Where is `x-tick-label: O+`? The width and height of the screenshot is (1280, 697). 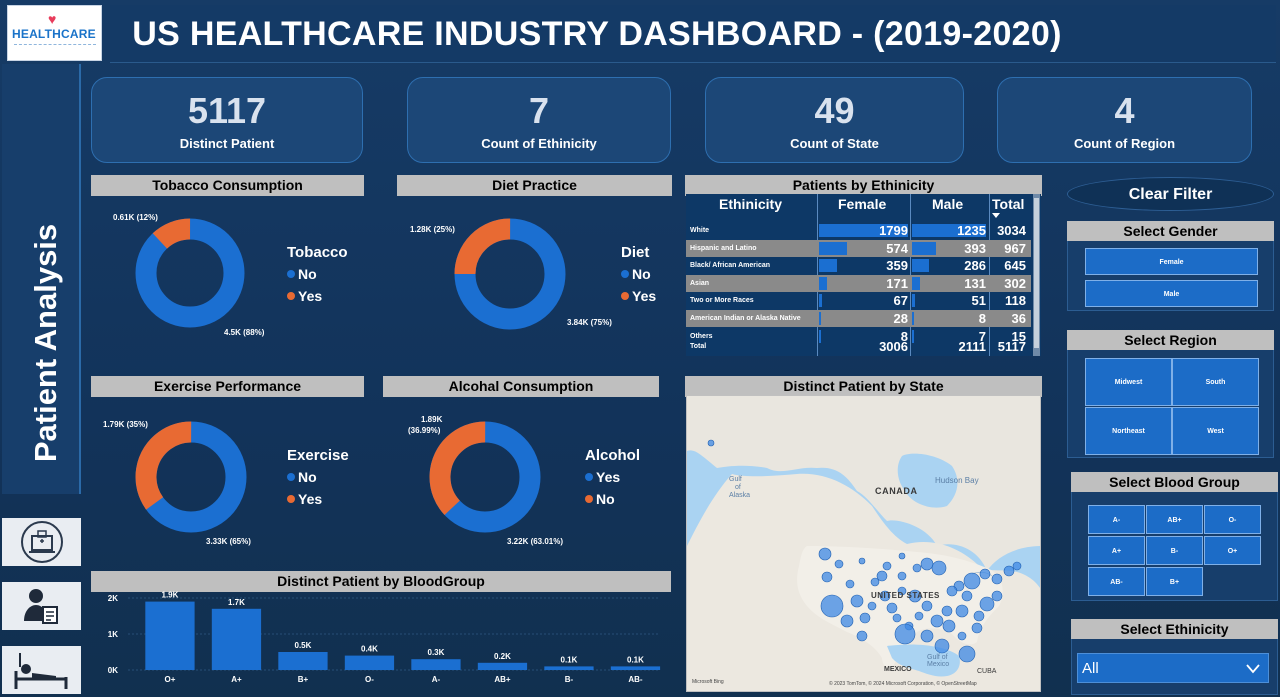 x-tick-label: O+ is located at coordinates (170, 679).